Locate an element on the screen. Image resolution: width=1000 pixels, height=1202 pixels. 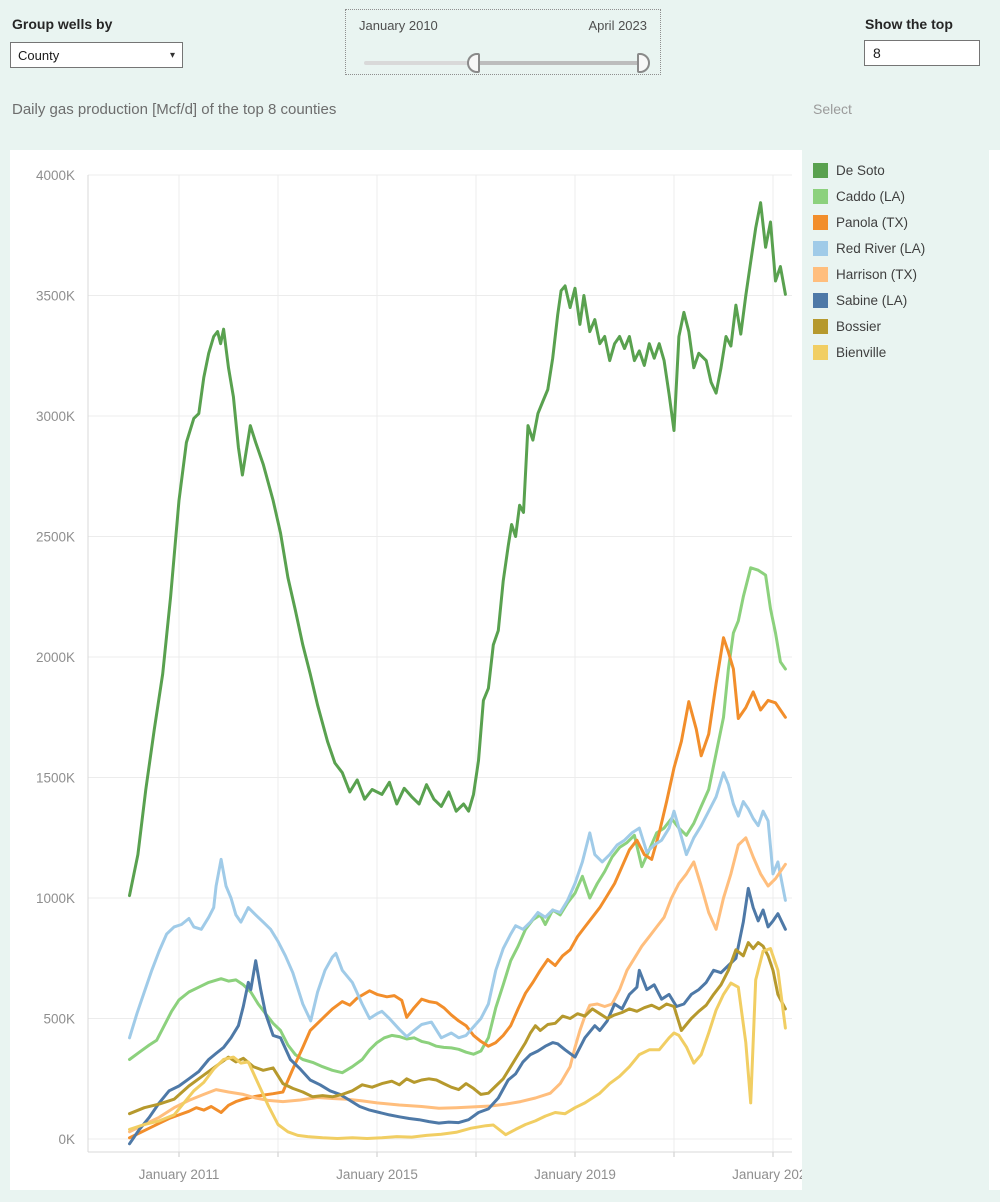
y-axis-label: 4000K is located at coordinates (55, 175).